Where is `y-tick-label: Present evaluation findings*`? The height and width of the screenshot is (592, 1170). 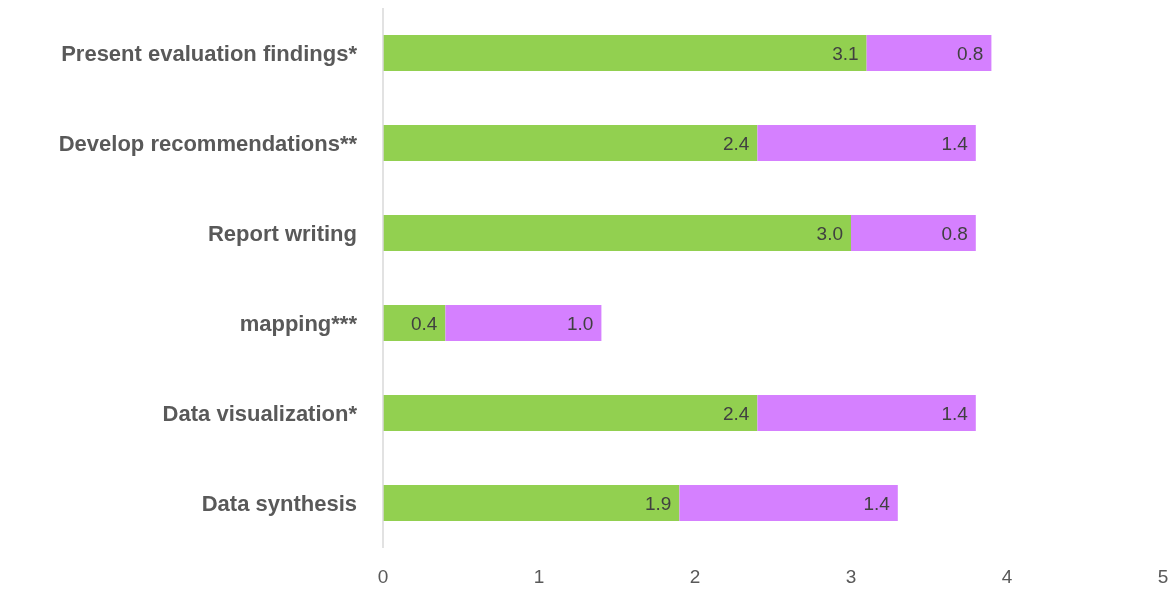 y-tick-label: Present evaluation findings* is located at coordinates (209, 53).